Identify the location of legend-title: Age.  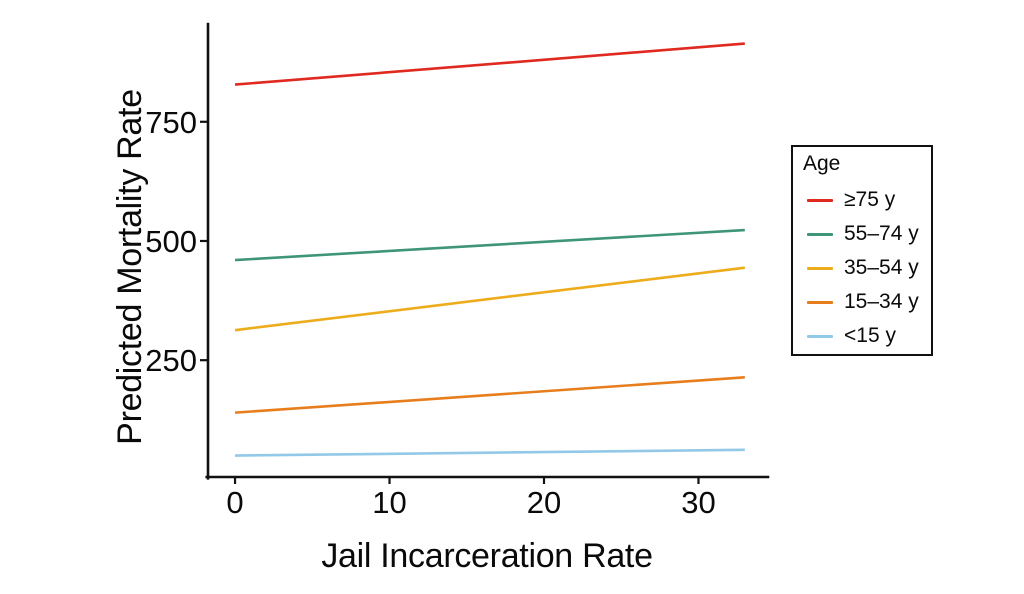
(822, 163).